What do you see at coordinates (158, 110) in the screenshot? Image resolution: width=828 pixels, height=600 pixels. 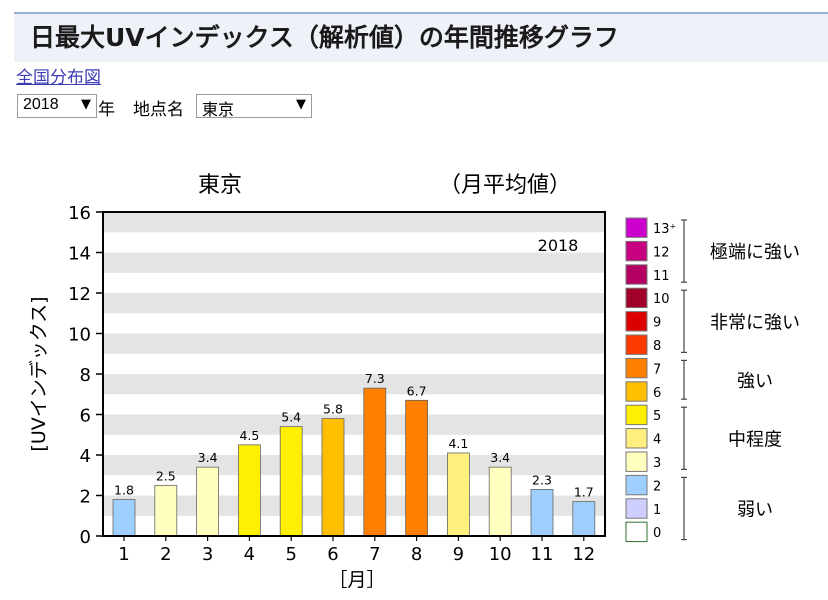 I see `location-label: 地点名` at bounding box center [158, 110].